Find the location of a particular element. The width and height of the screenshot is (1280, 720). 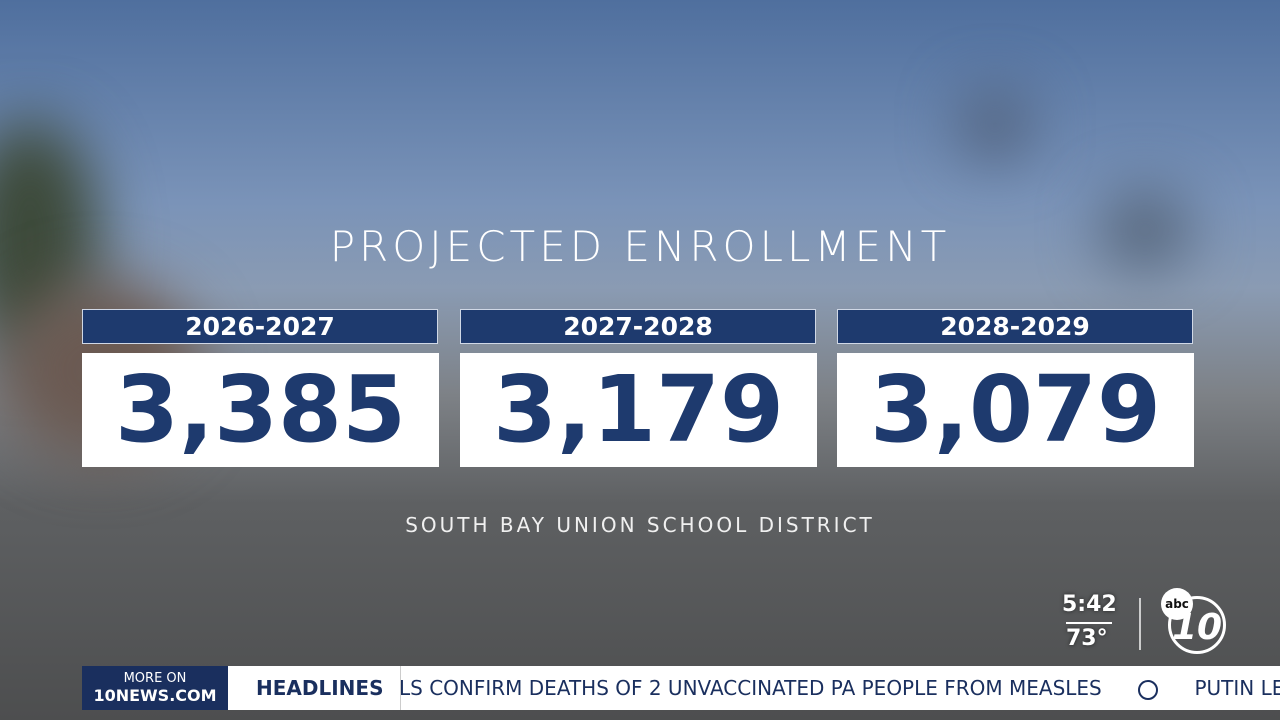

logo: 10 is located at coordinates (1197, 625).